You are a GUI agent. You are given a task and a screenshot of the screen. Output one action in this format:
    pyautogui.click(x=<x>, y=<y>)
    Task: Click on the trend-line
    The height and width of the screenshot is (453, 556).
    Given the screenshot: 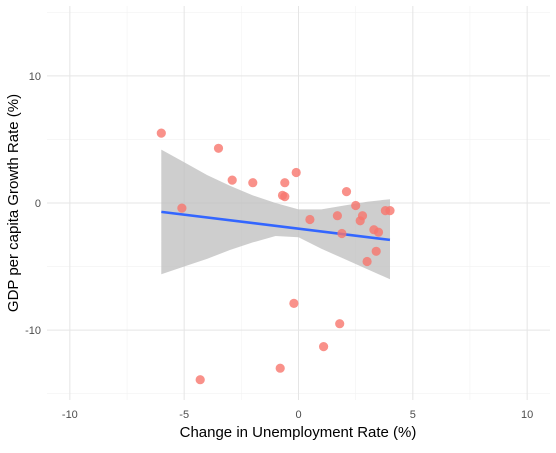 What is the action you would take?
    pyautogui.click(x=276, y=226)
    